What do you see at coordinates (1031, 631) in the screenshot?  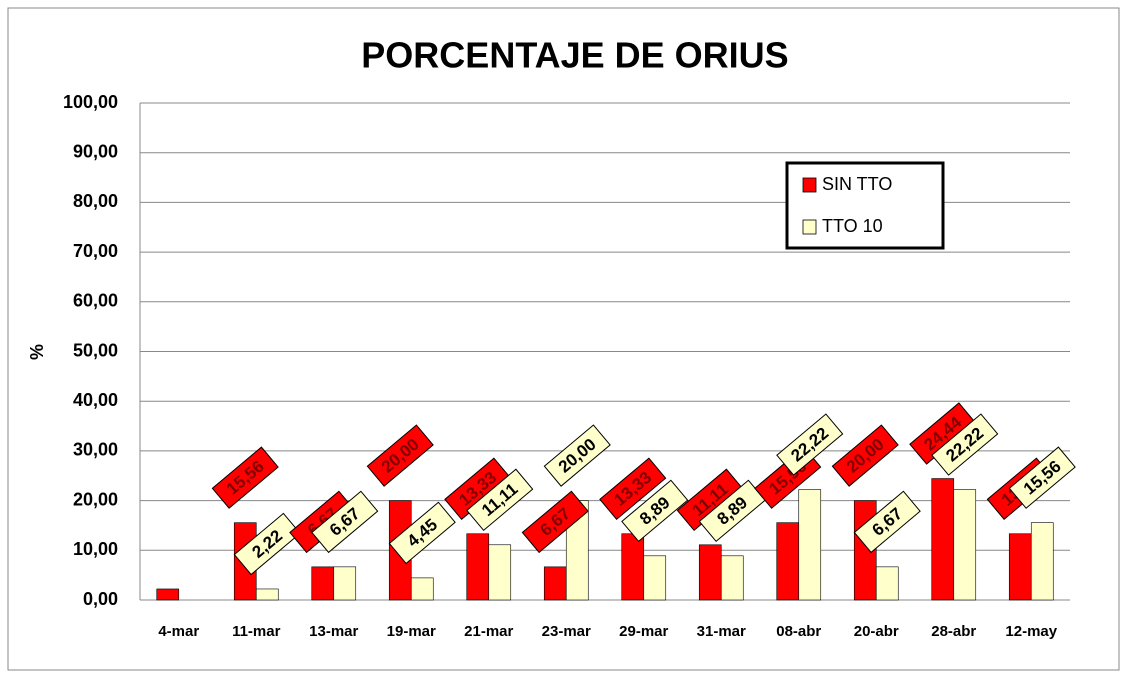 I see `x-tick-label: 12-may` at bounding box center [1031, 631].